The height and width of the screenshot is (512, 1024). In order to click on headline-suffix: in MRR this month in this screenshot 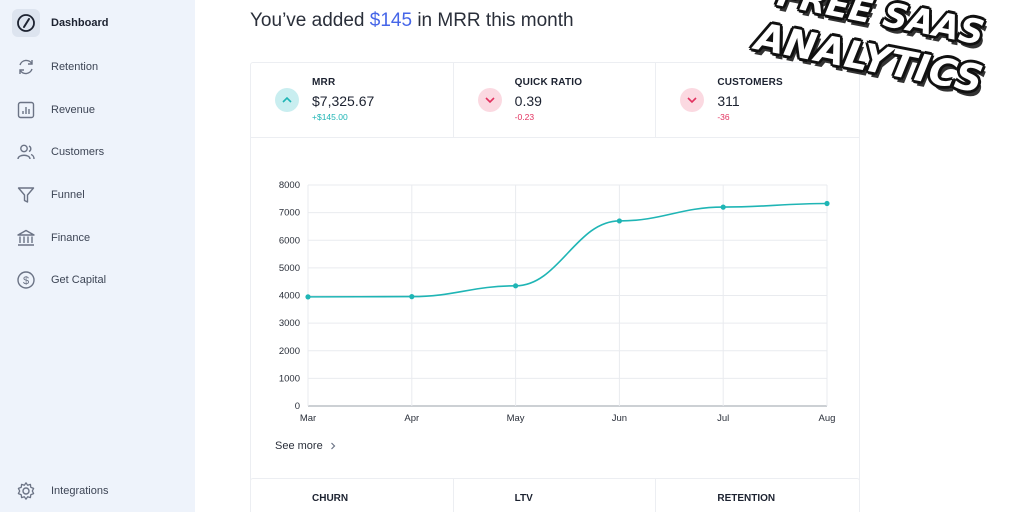, I will do `click(495, 20)`.